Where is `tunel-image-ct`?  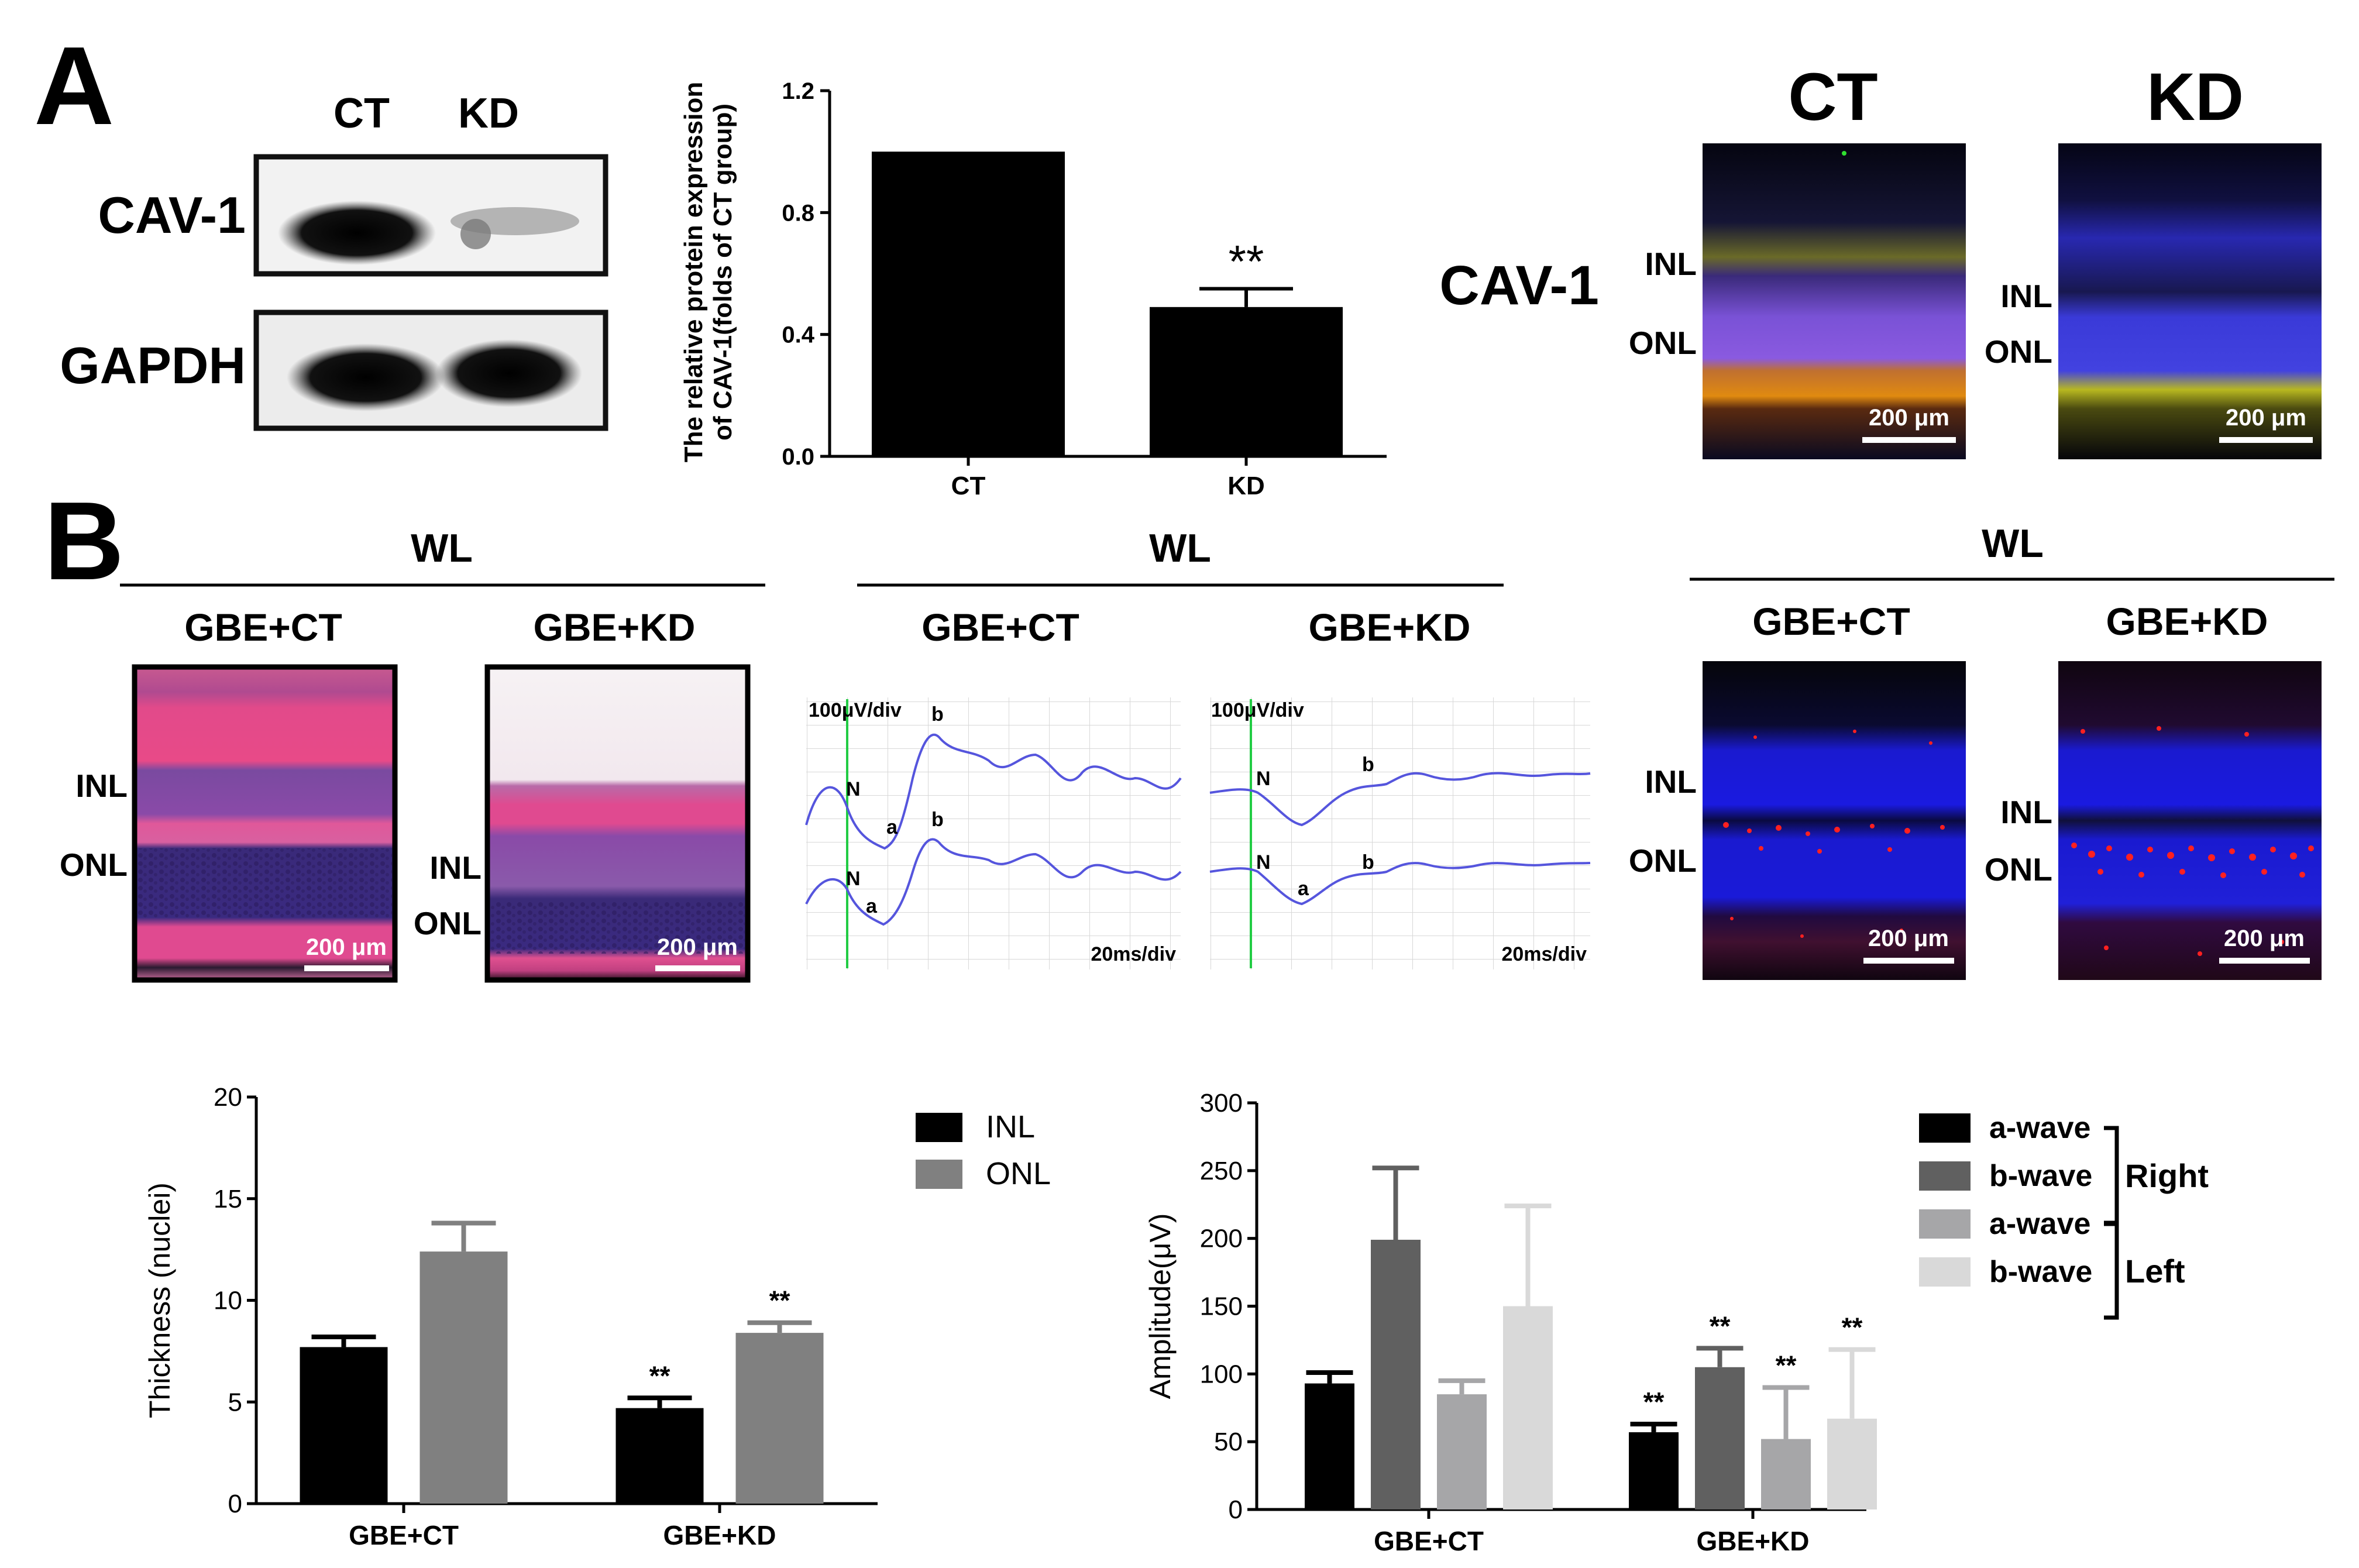 tunel-image-ct is located at coordinates (1834, 820).